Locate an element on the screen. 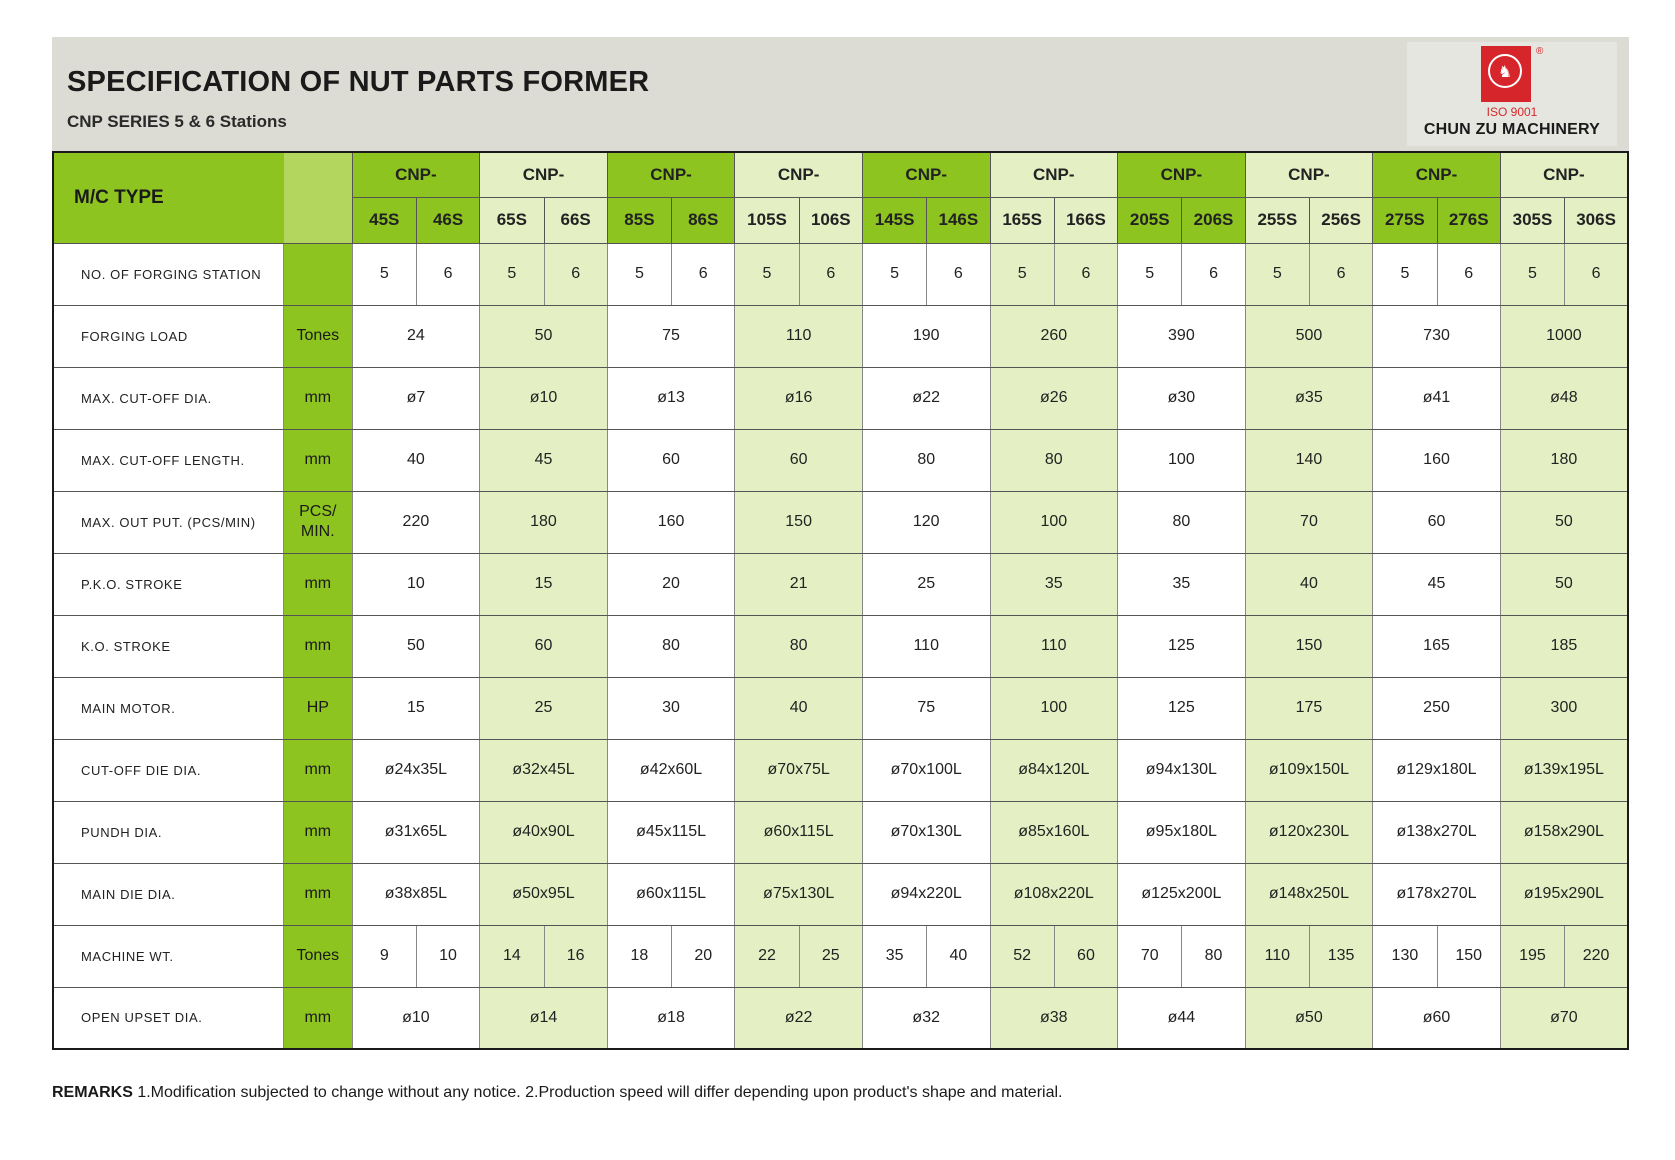 The width and height of the screenshot is (1675, 1160). table-cell: ø50x95L is located at coordinates (543, 894).